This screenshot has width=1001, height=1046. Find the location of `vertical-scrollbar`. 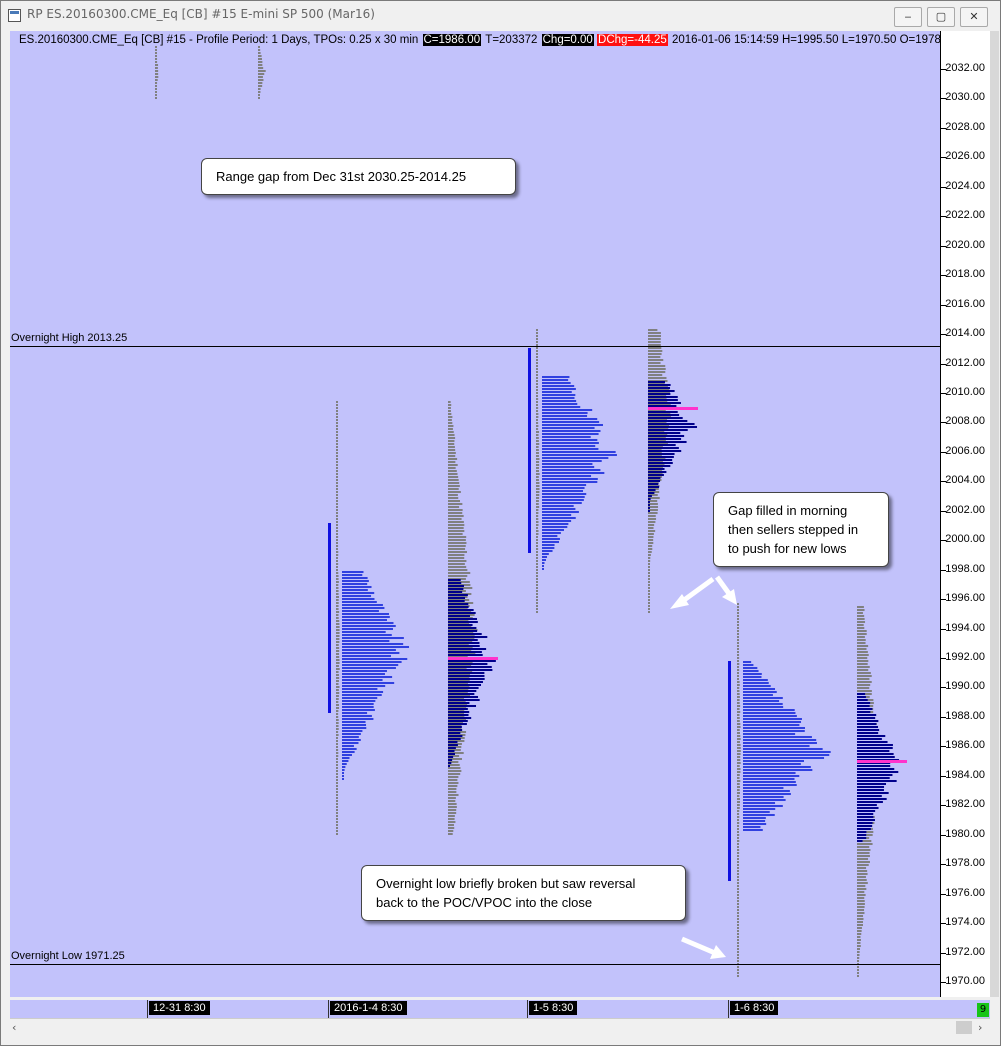

vertical-scrollbar is located at coordinates (994, 514).